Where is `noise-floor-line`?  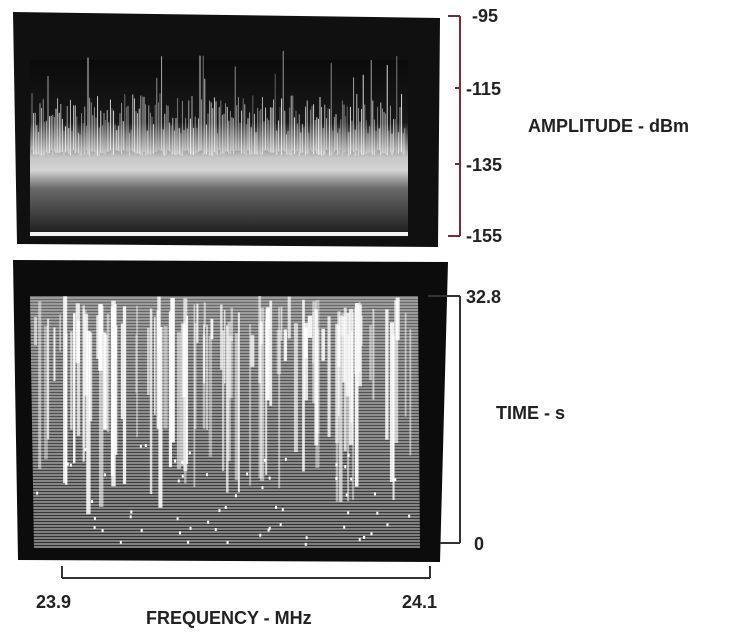 noise-floor-line is located at coordinates (219, 234).